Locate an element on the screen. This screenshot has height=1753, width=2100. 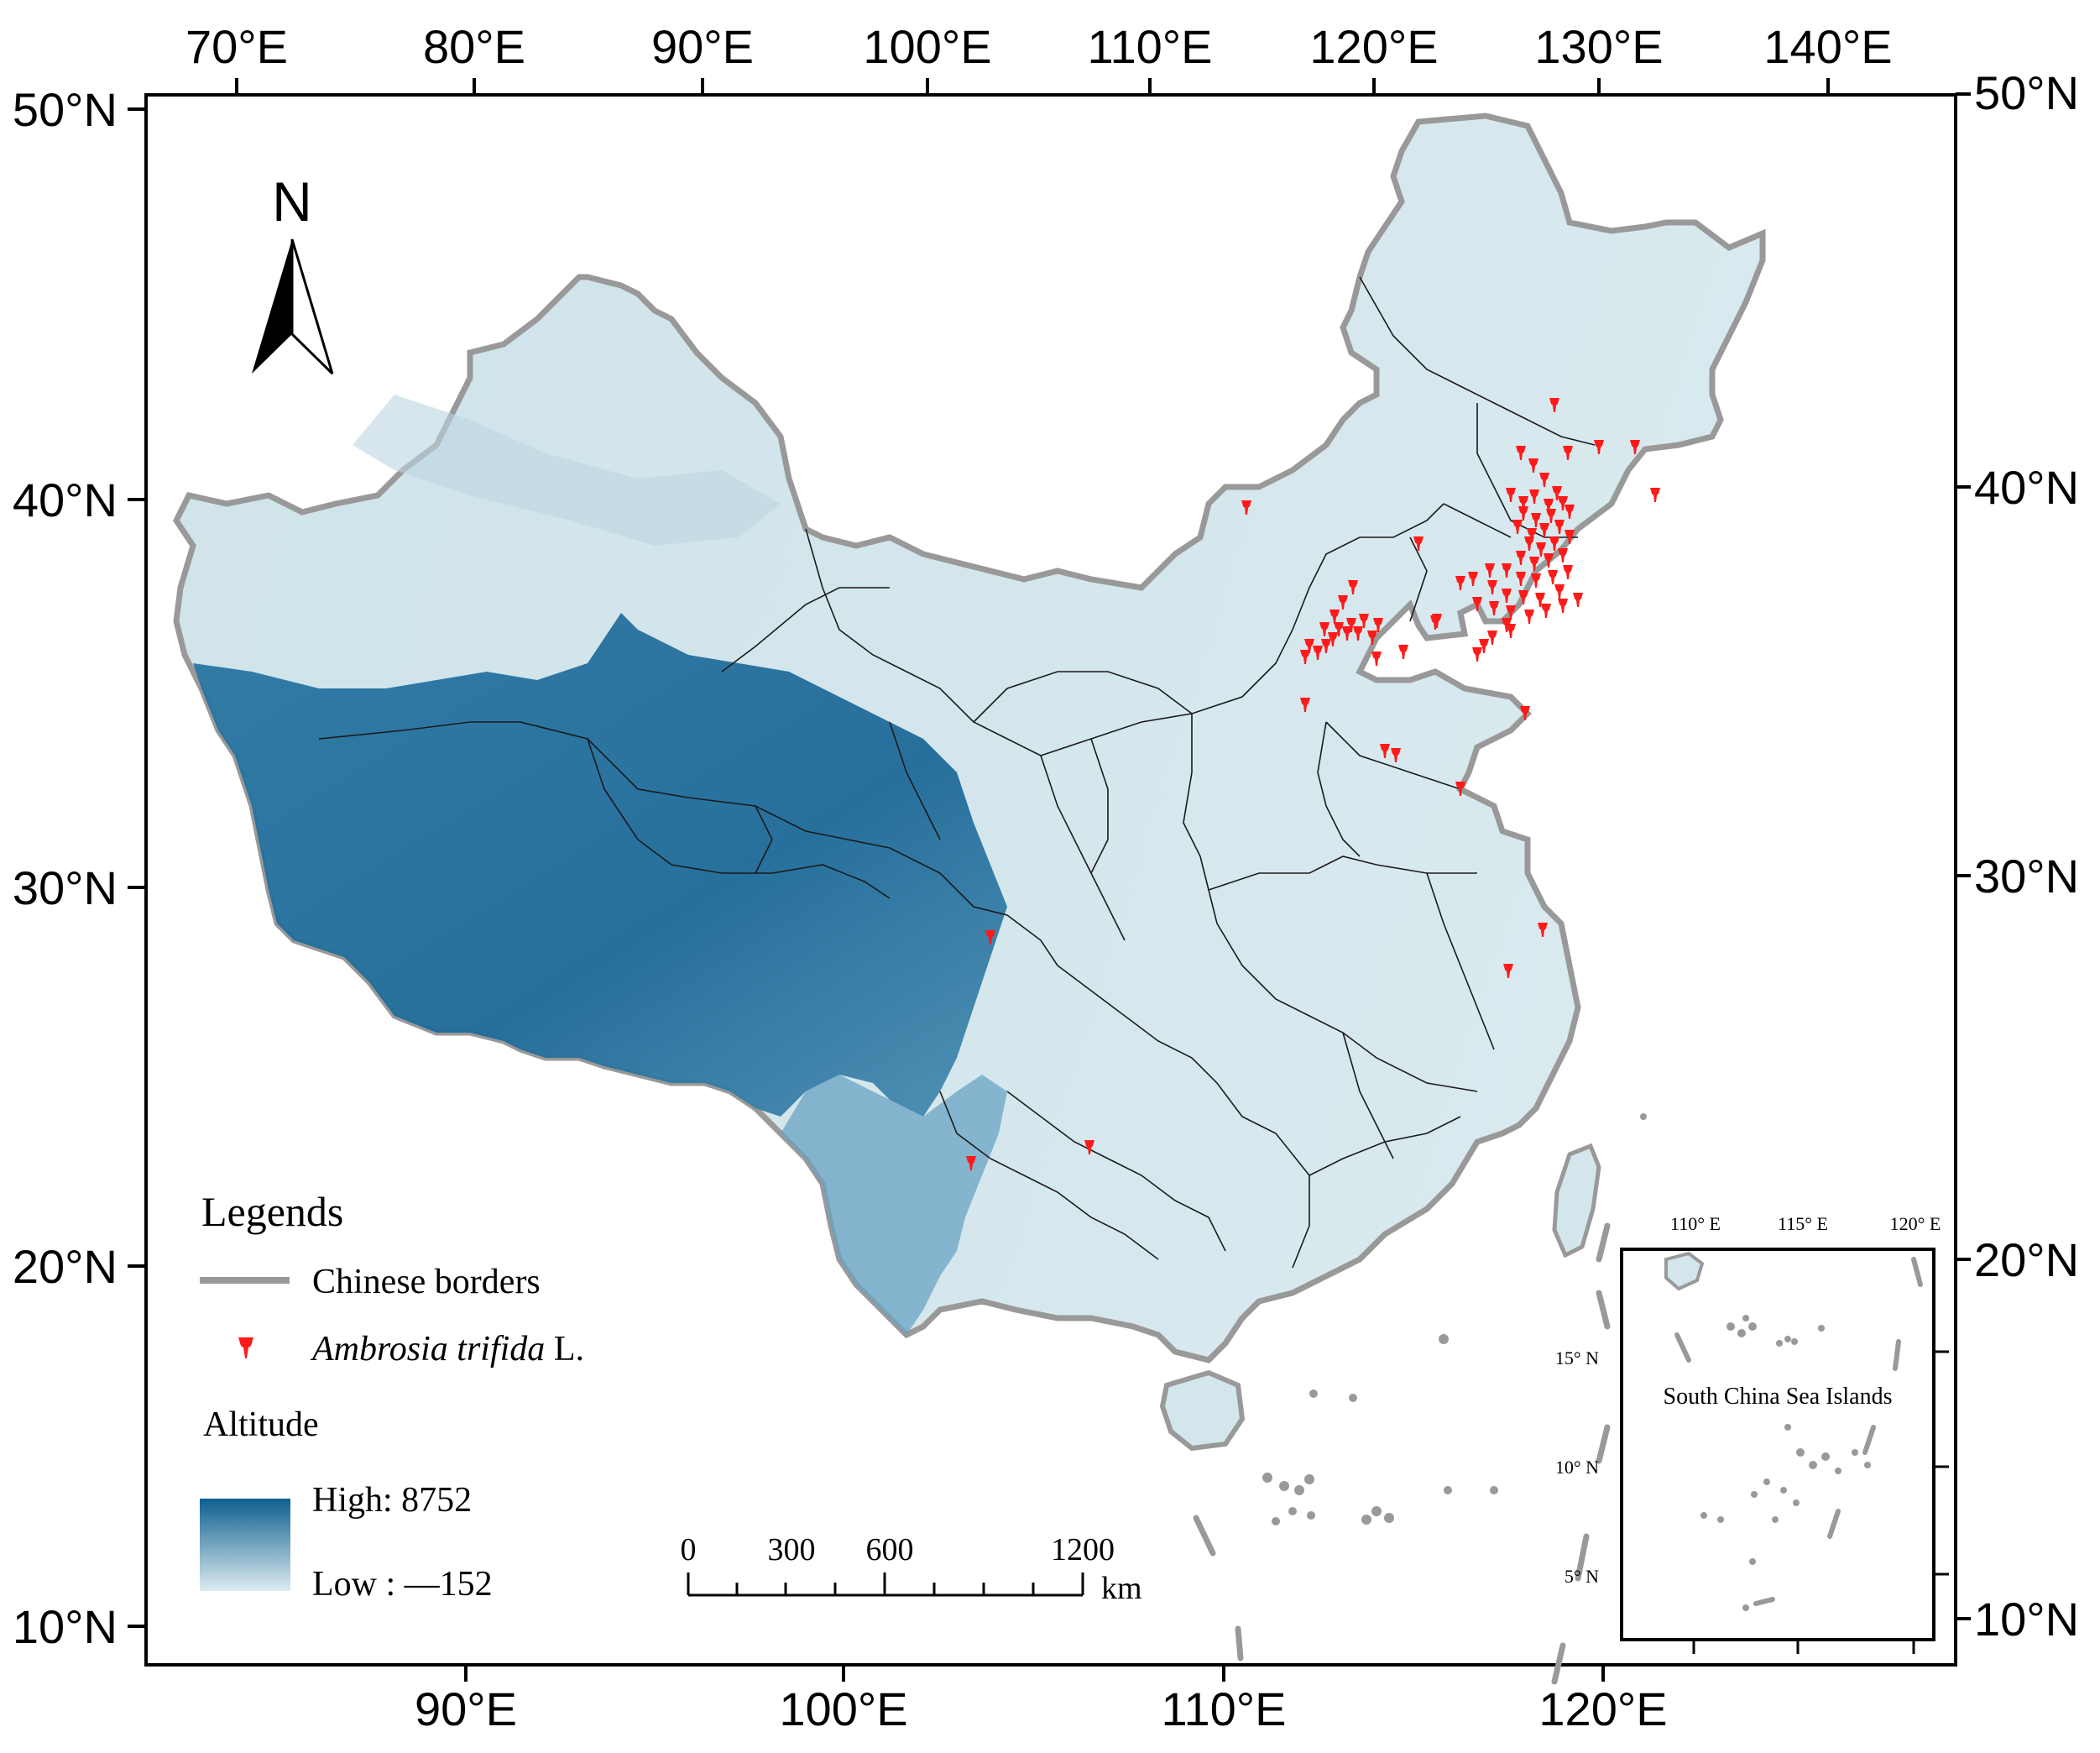
right-ticks is located at coordinates (1964, 856).